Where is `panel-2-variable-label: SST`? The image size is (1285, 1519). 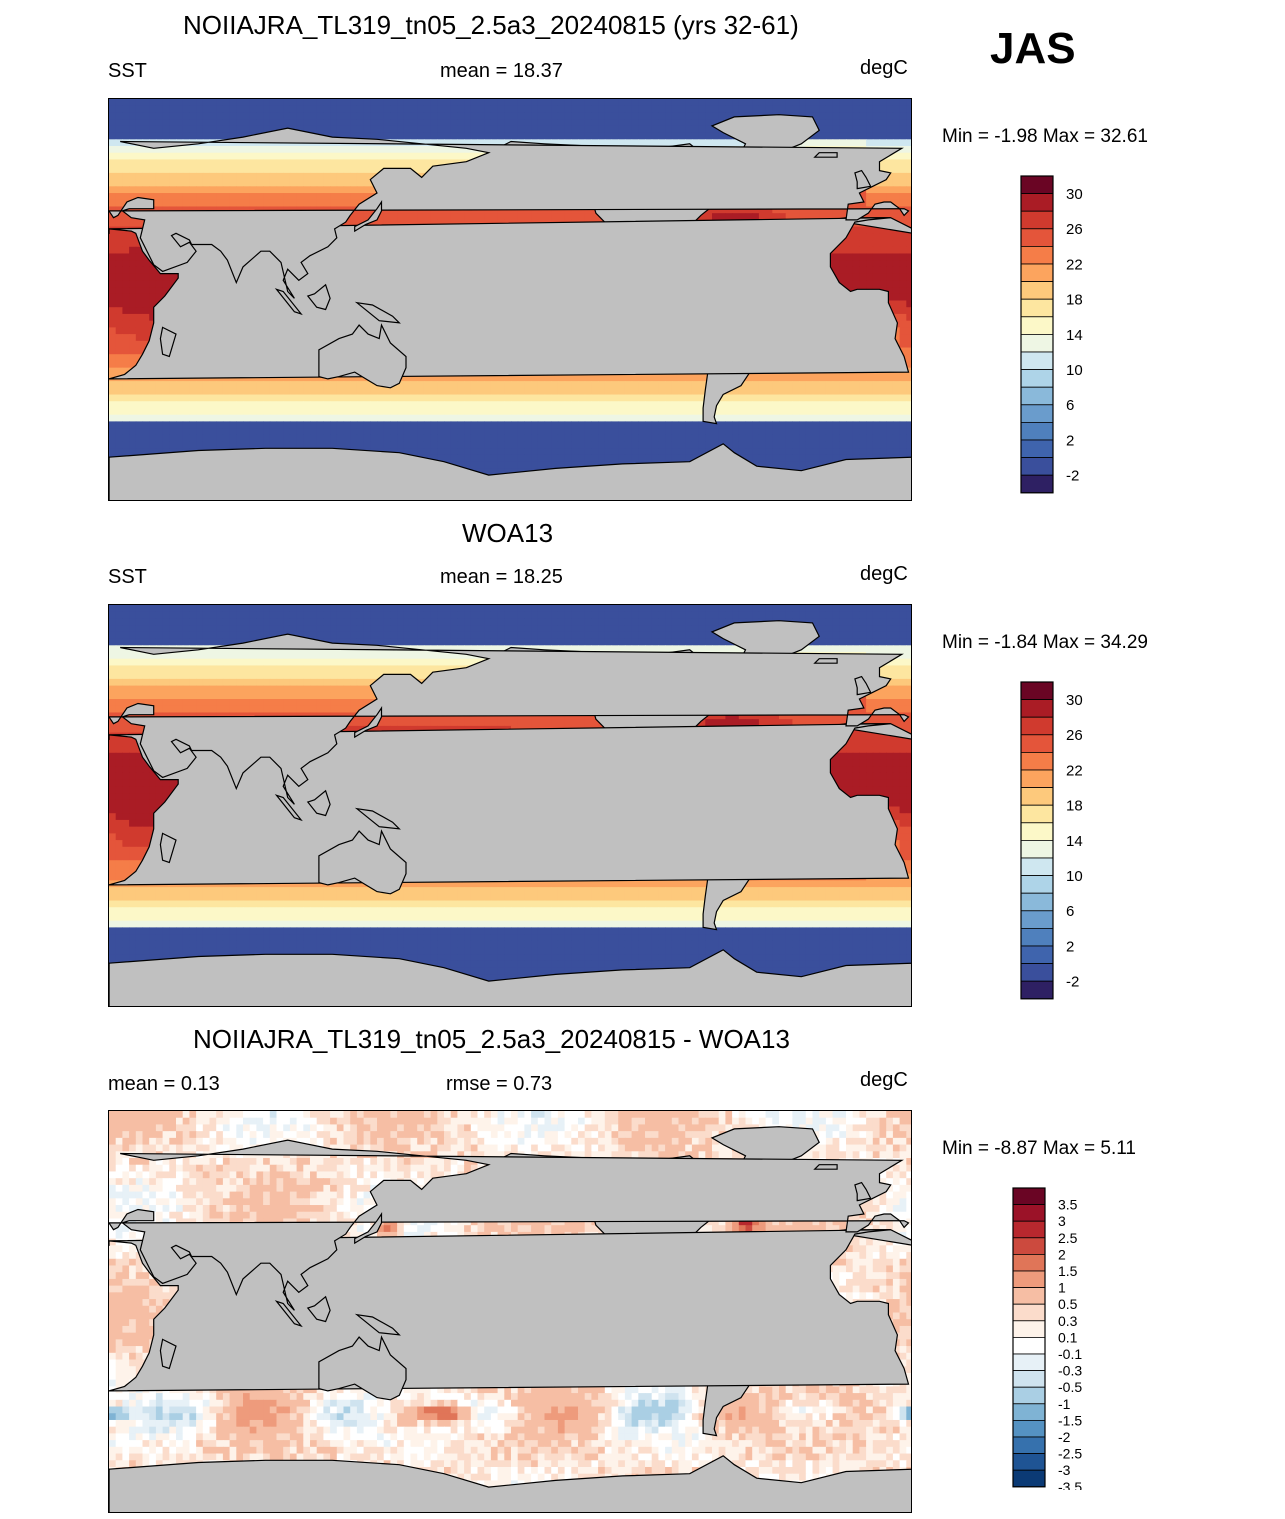
panel-2-variable-label: SST is located at coordinates (127, 577).